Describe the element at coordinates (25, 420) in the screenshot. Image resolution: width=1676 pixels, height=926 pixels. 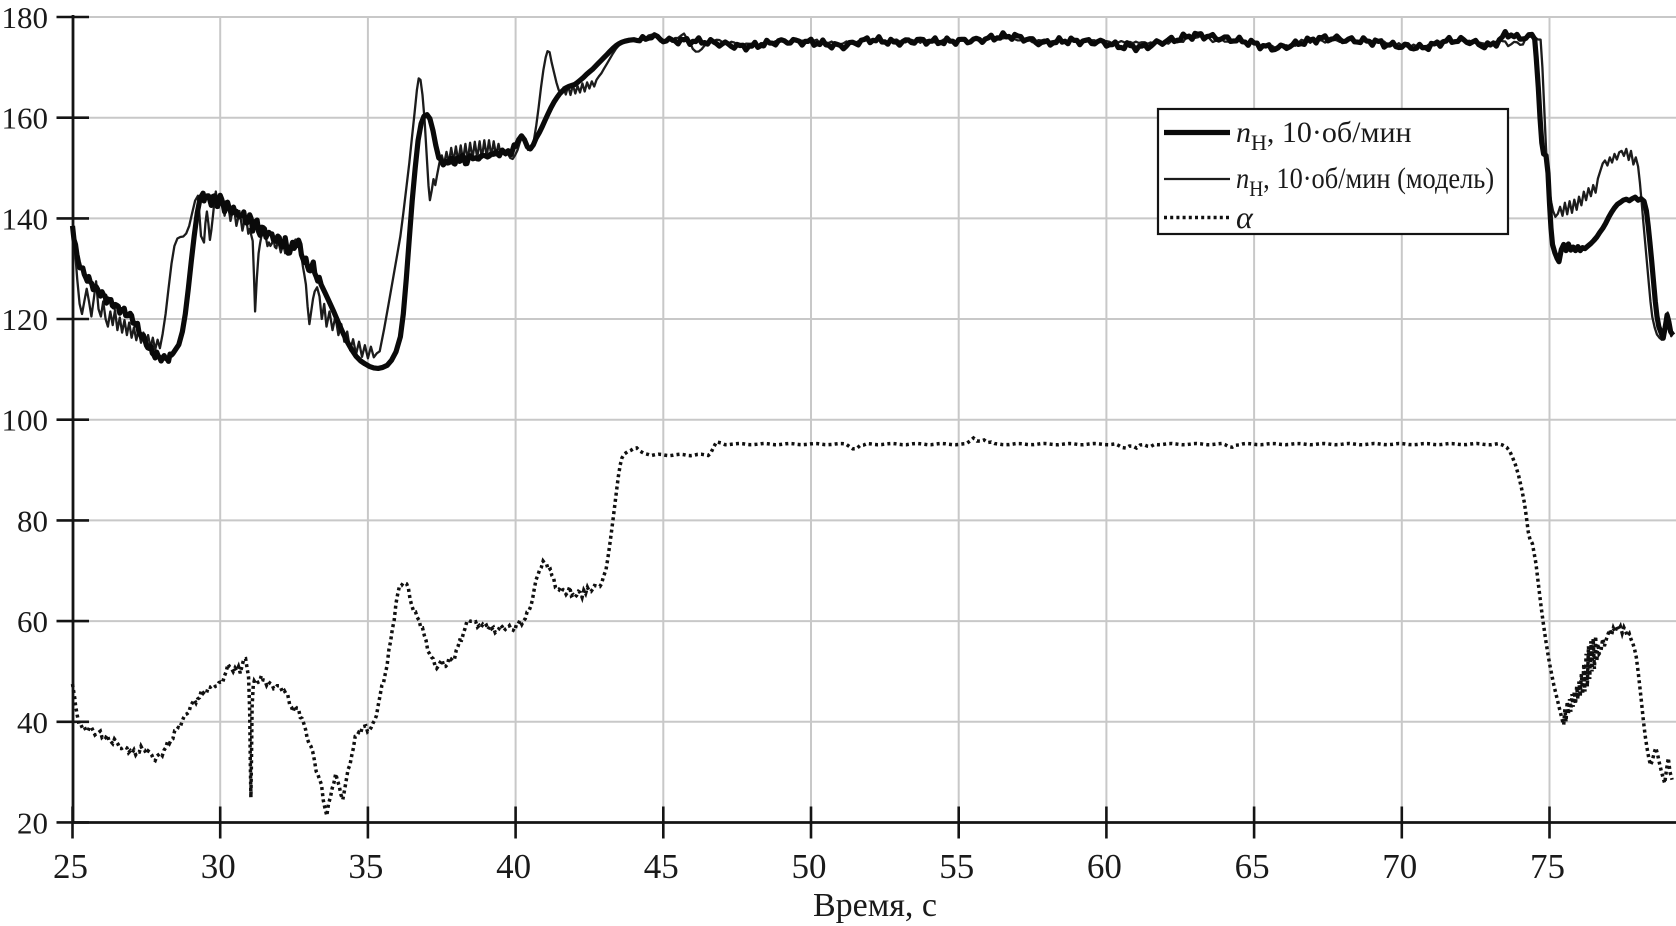
I see `svg-text: 100` at that location.